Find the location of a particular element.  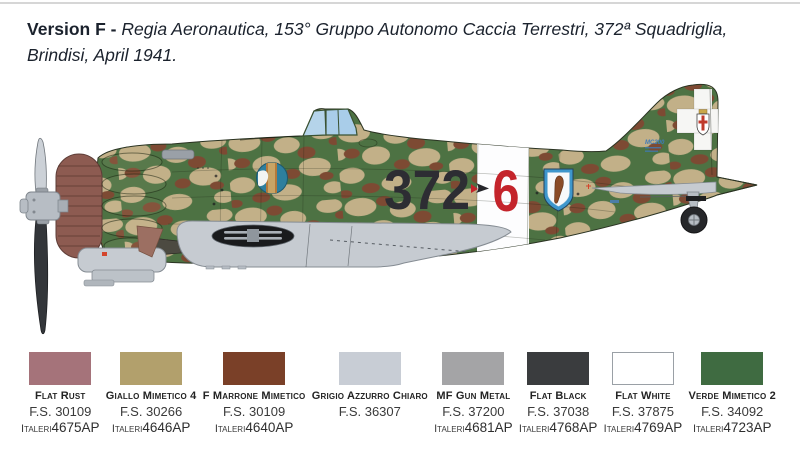

paint-fs-number: F.S. 30266 is located at coordinates (151, 411).